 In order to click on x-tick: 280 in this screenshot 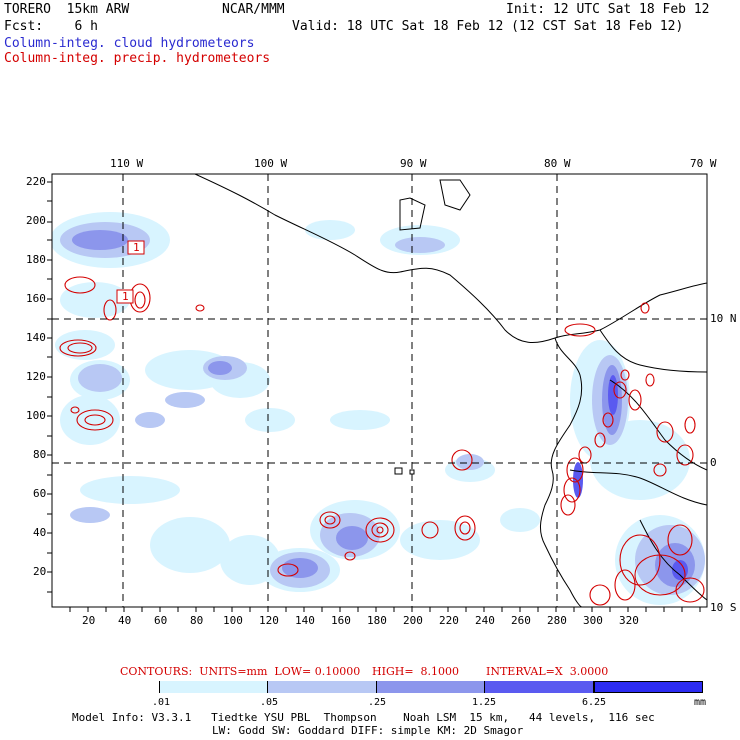, I will do `click(557, 620)`.